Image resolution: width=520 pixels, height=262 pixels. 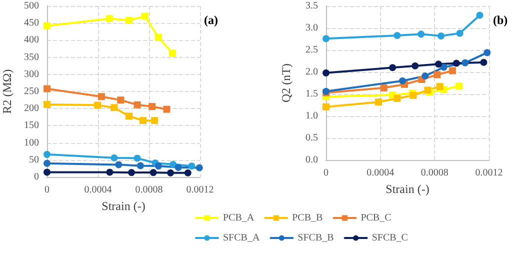 I want to click on y-tick-label: 3.5, so click(x=312, y=6).